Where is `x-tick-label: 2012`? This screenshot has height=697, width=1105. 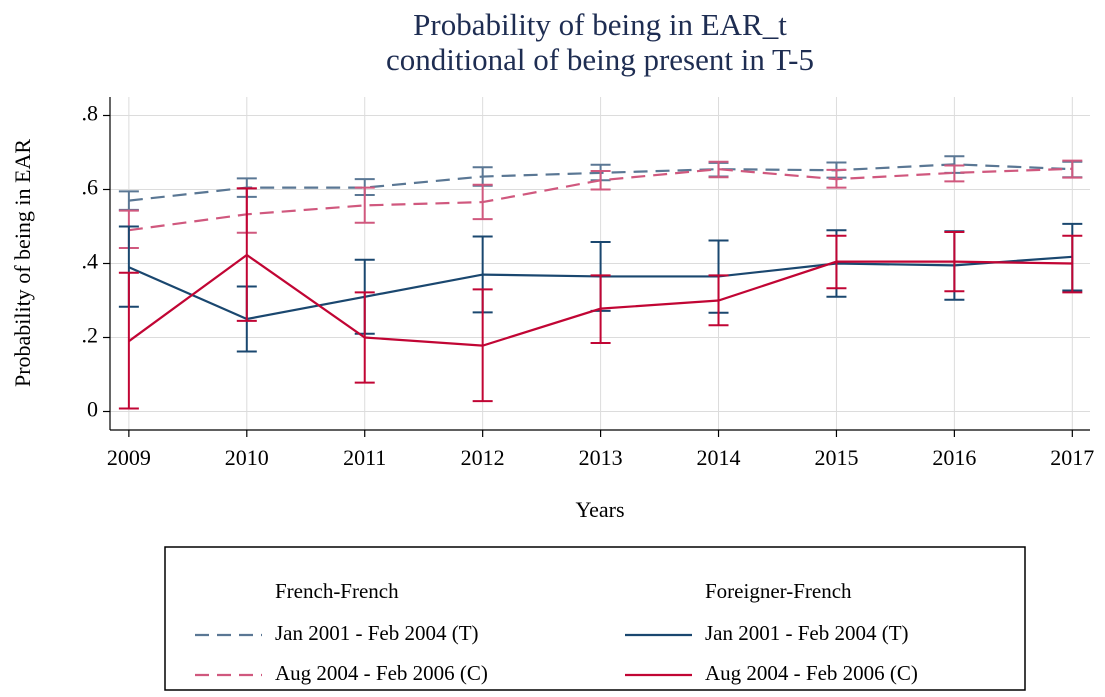 x-tick-label: 2012 is located at coordinates (483, 457).